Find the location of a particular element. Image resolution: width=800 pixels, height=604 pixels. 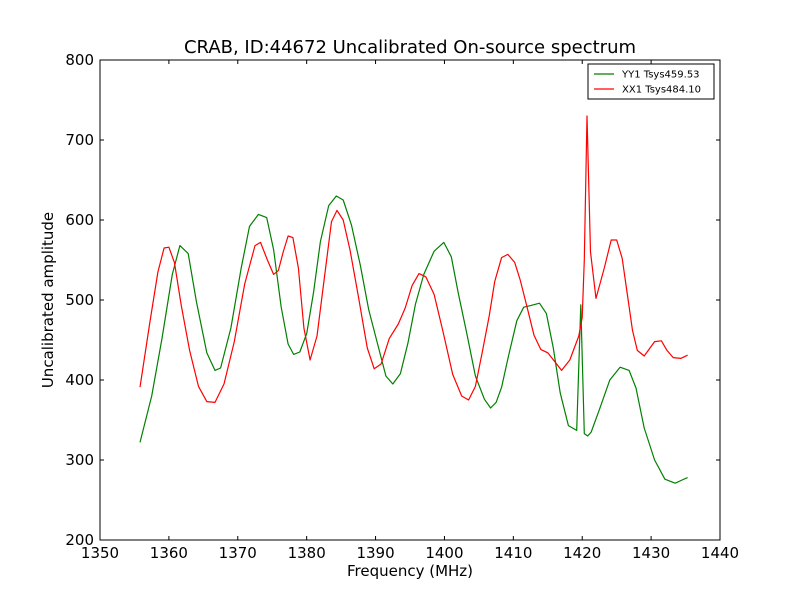

x-tick-label: 1430 is located at coordinates (651, 553).